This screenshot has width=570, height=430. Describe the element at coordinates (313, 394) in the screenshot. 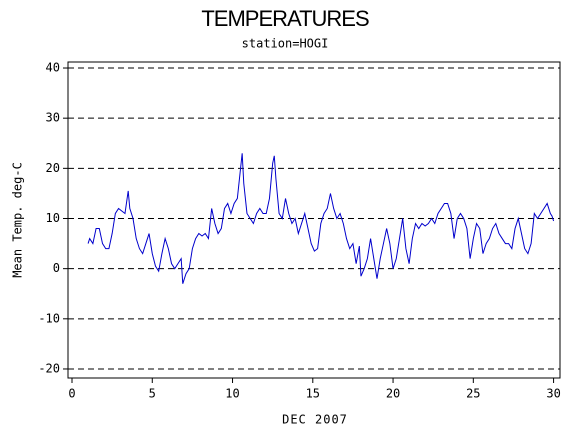

I see `x-tick-label: 15` at that location.